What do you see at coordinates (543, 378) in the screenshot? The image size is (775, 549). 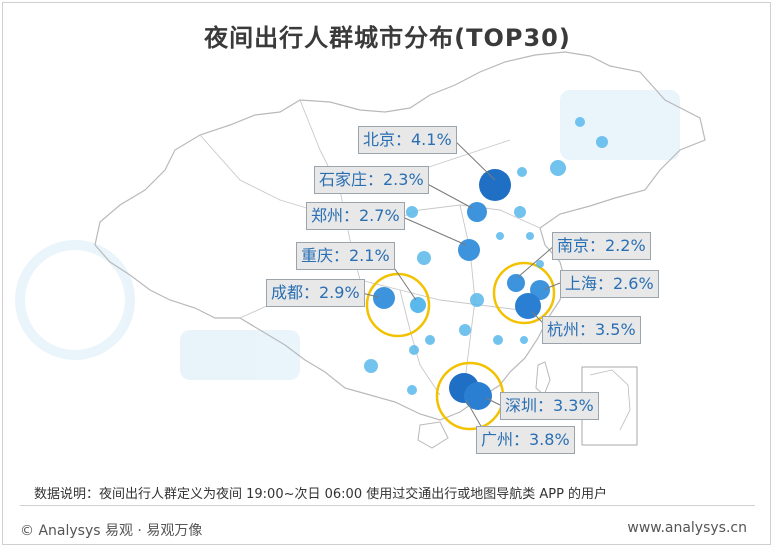 I see `taiwan-island` at bounding box center [543, 378].